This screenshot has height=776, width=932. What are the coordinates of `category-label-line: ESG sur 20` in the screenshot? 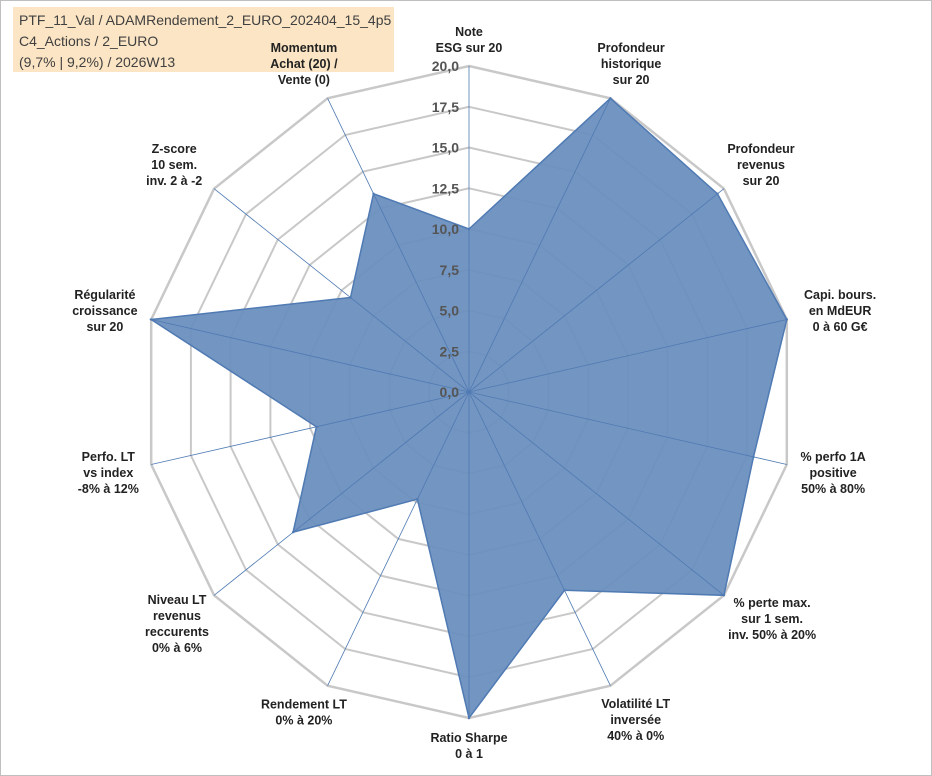 It's located at (469, 48).